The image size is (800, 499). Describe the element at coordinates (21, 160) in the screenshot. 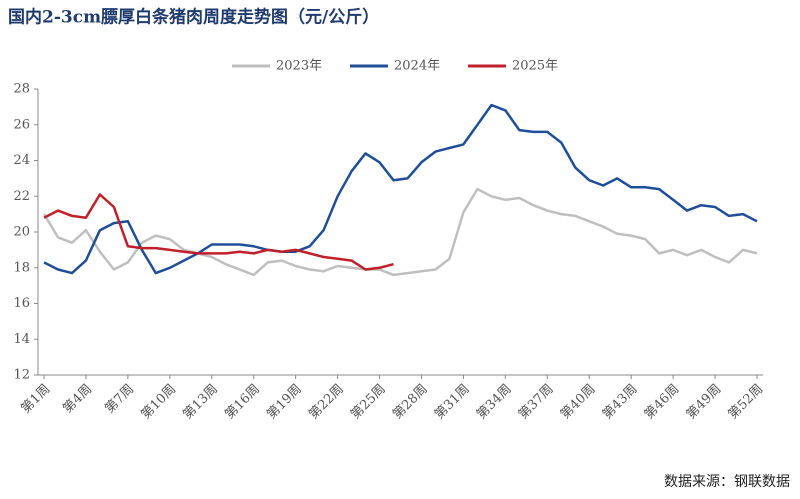

I see `y-tick-label: 24` at that location.